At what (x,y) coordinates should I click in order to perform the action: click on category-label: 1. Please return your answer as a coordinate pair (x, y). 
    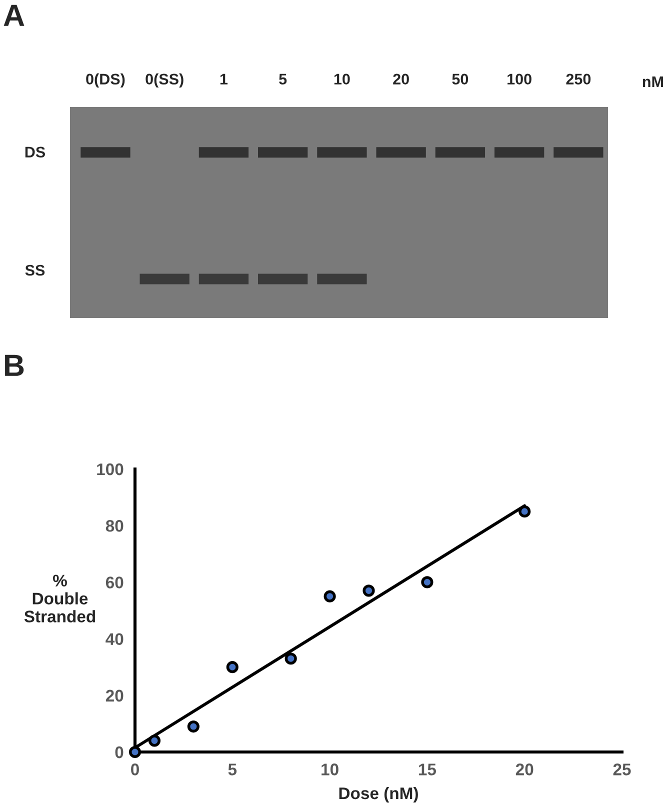
    Looking at the image, I should click on (224, 79).